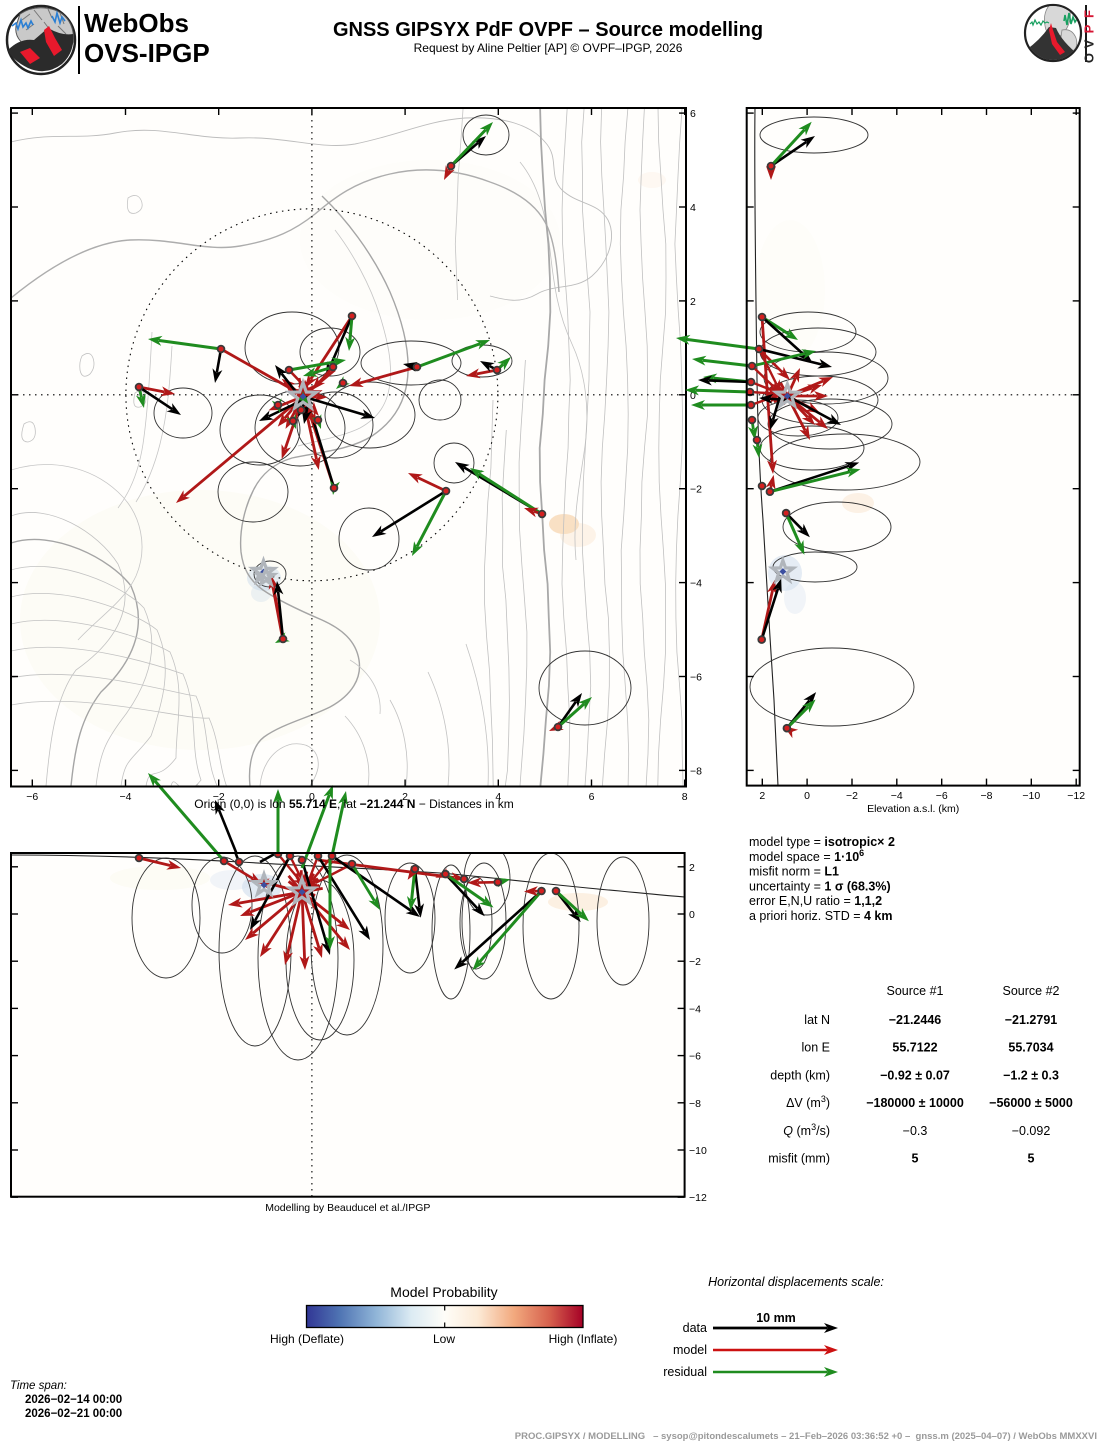  I want to click on svg-text:GNSS GIPSYX PdF OVPF – Source: GNSS GIPSYX PdF OVPF – Source modelling, so click(548, 30).